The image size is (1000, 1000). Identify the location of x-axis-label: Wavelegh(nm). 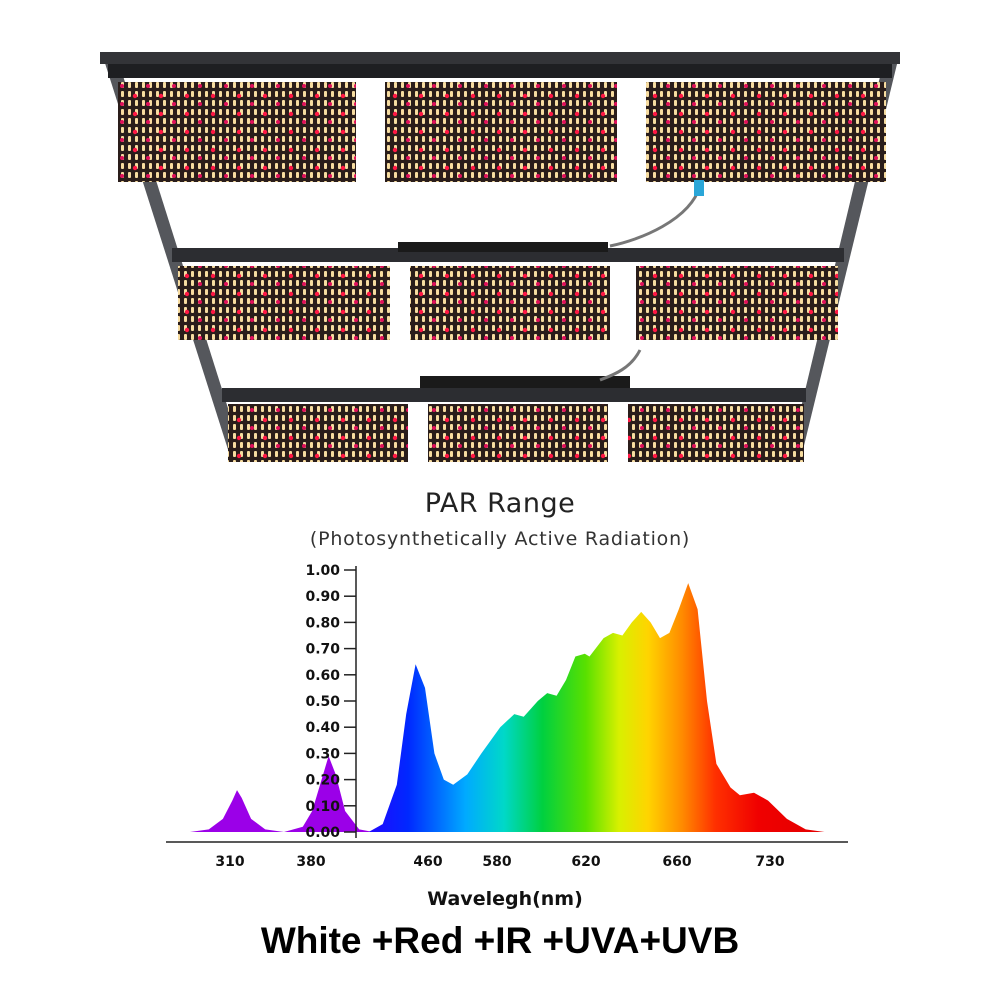
(505, 899).